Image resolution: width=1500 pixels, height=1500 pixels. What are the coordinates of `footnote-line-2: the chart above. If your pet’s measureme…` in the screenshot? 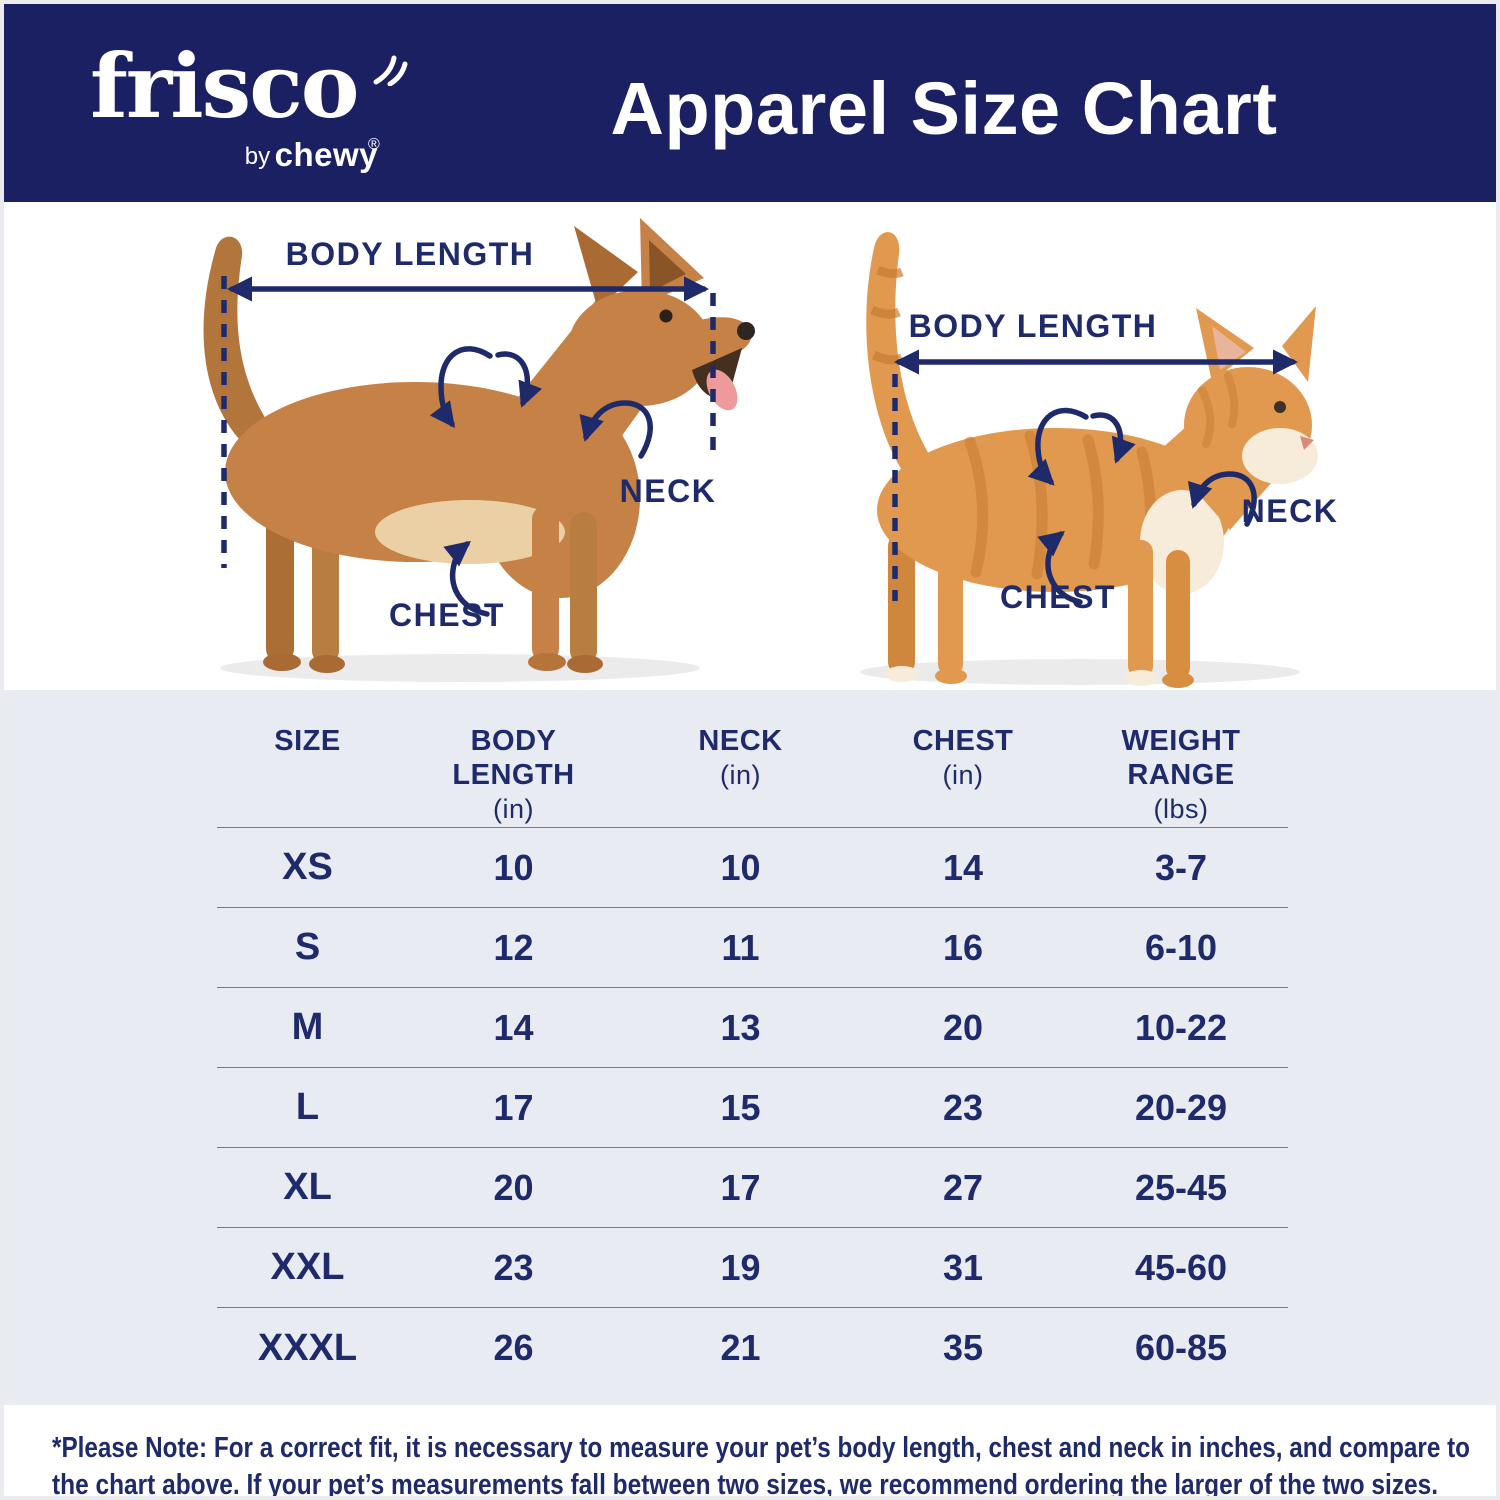 It's located at (745, 1484).